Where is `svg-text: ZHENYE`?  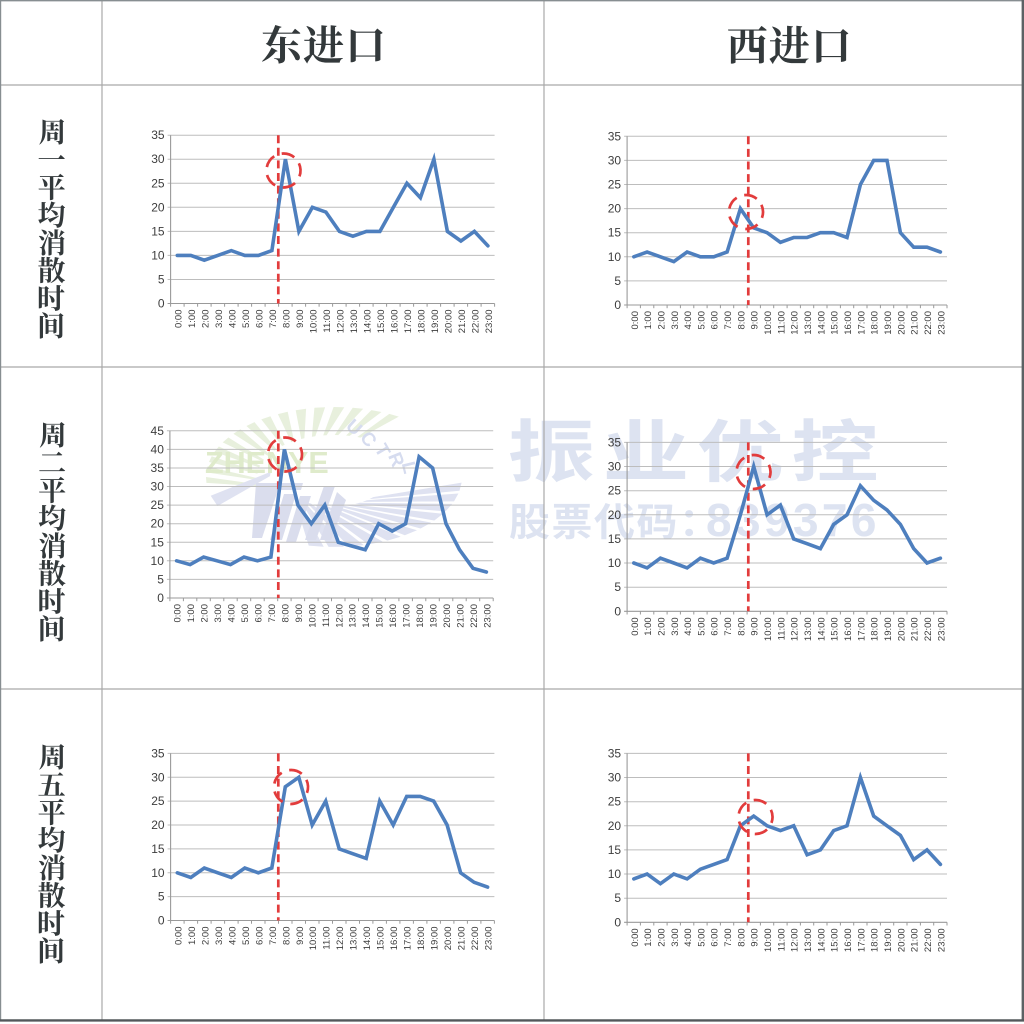 svg-text: ZHENYE is located at coordinates (267, 463).